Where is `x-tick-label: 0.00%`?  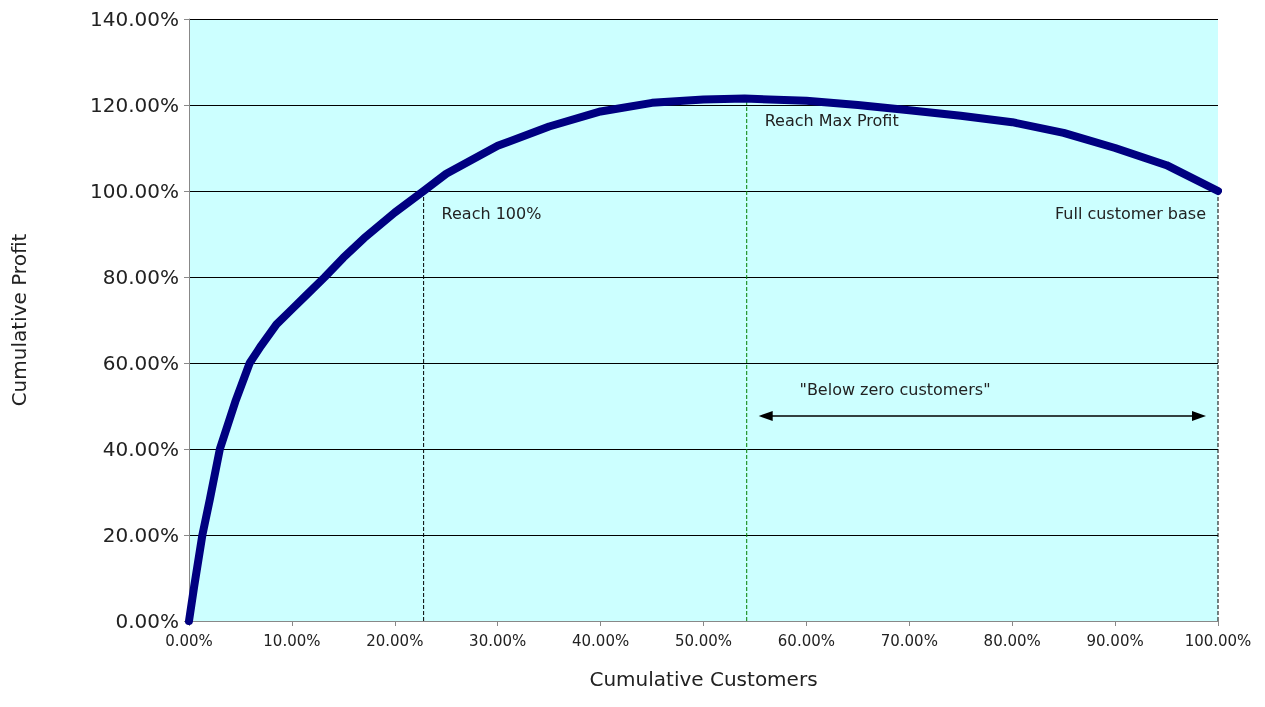
x-tick-label: 0.00% is located at coordinates (189, 640).